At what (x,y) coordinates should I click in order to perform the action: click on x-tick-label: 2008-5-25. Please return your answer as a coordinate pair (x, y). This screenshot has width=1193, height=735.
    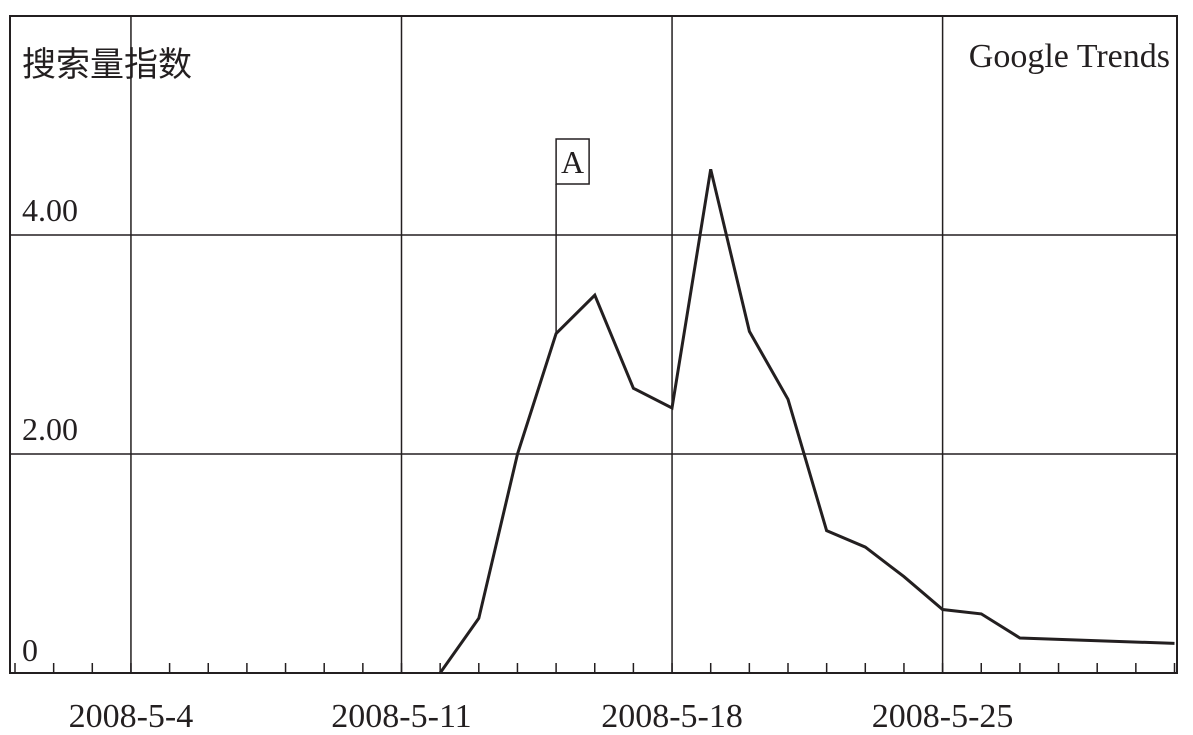
    Looking at the image, I should click on (943, 716).